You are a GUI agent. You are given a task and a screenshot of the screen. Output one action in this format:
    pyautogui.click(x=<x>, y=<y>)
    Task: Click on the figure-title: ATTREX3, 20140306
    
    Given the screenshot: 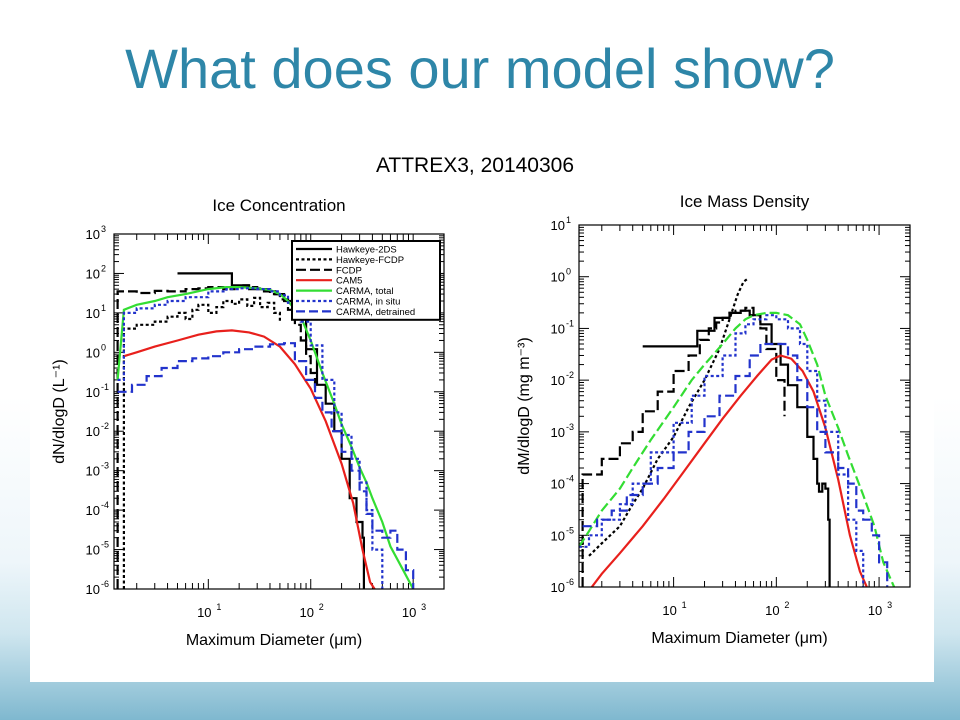 What is the action you would take?
    pyautogui.click(x=475, y=165)
    